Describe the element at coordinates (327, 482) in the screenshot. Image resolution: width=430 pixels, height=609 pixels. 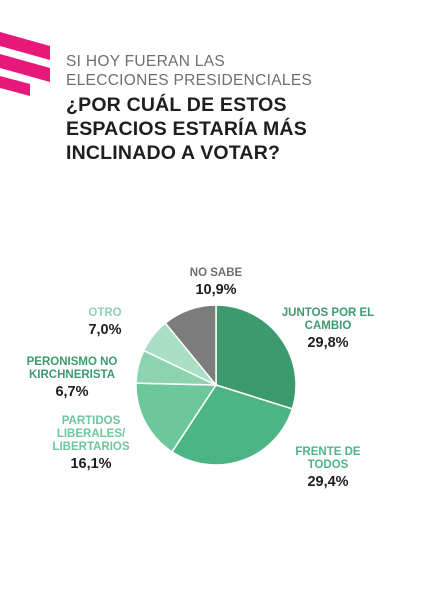
I see `slice-value-label: 29,4%` at that location.